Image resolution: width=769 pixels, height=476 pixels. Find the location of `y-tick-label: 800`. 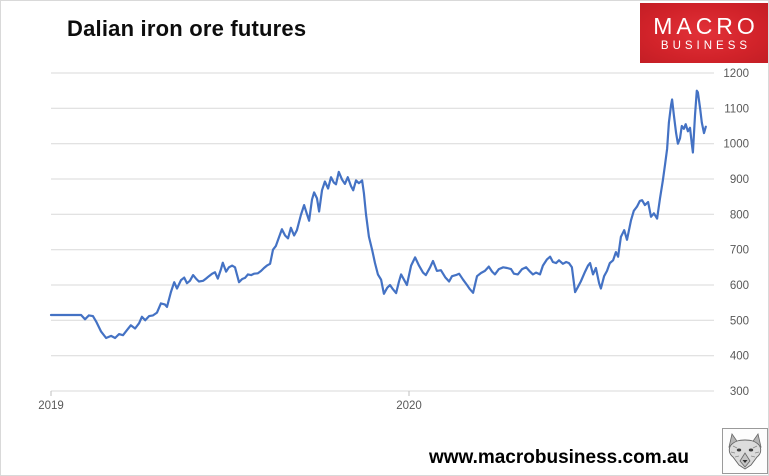

y-tick-label: 800 is located at coordinates (739, 215).